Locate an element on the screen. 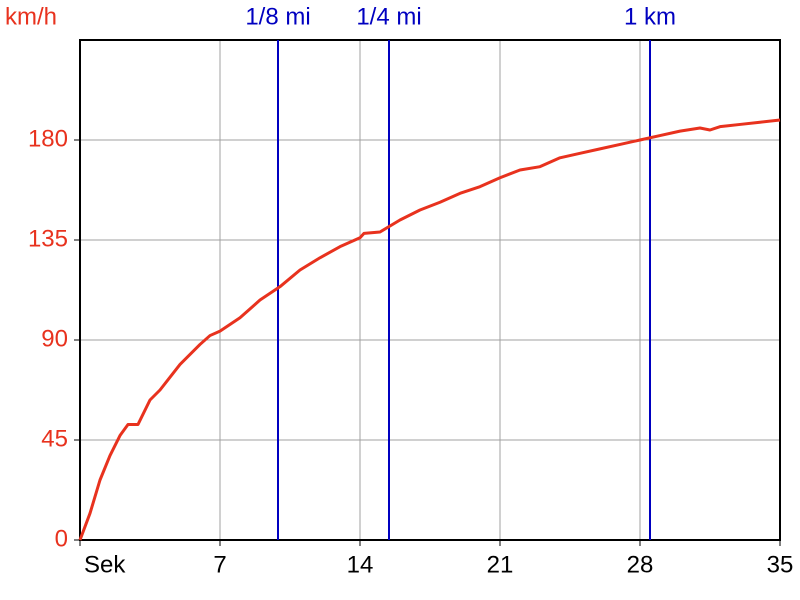 Image resolution: width=800 pixels, height=600 pixels. y-tick-label: 45 is located at coordinates (54, 438).